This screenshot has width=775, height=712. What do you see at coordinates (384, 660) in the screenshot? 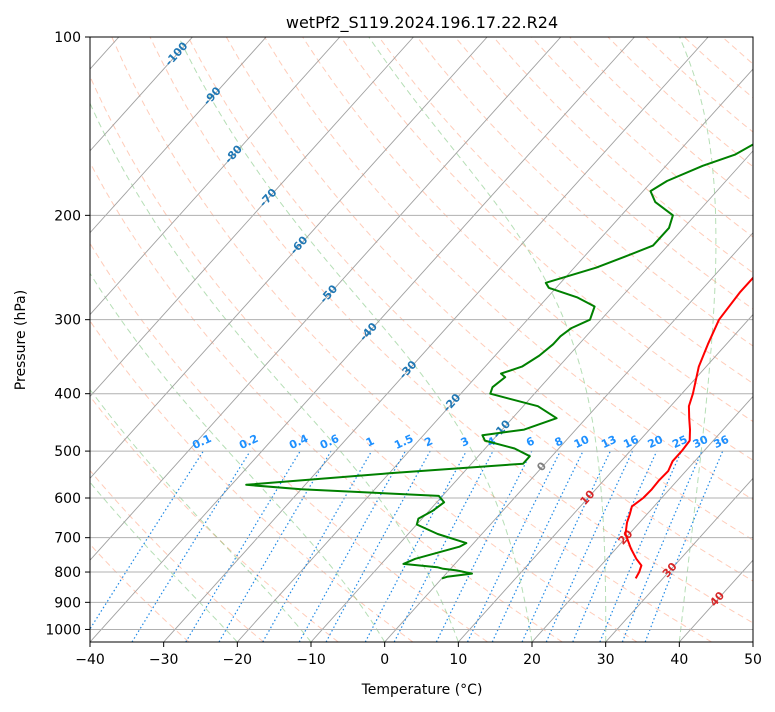
I see `x-tick-label: 0` at bounding box center [384, 660].